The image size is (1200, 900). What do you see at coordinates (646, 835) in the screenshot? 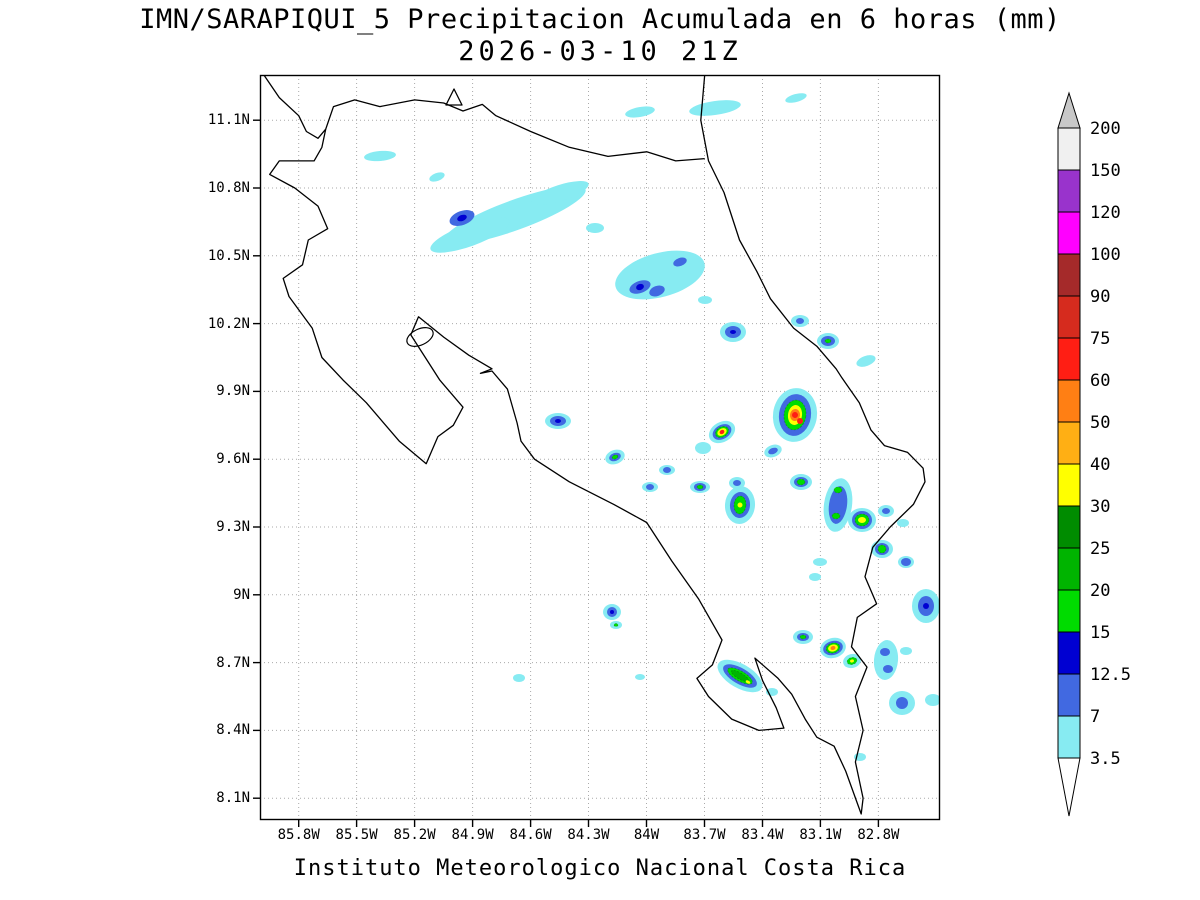
I see `lon-tick-label: 84W` at bounding box center [646, 835].